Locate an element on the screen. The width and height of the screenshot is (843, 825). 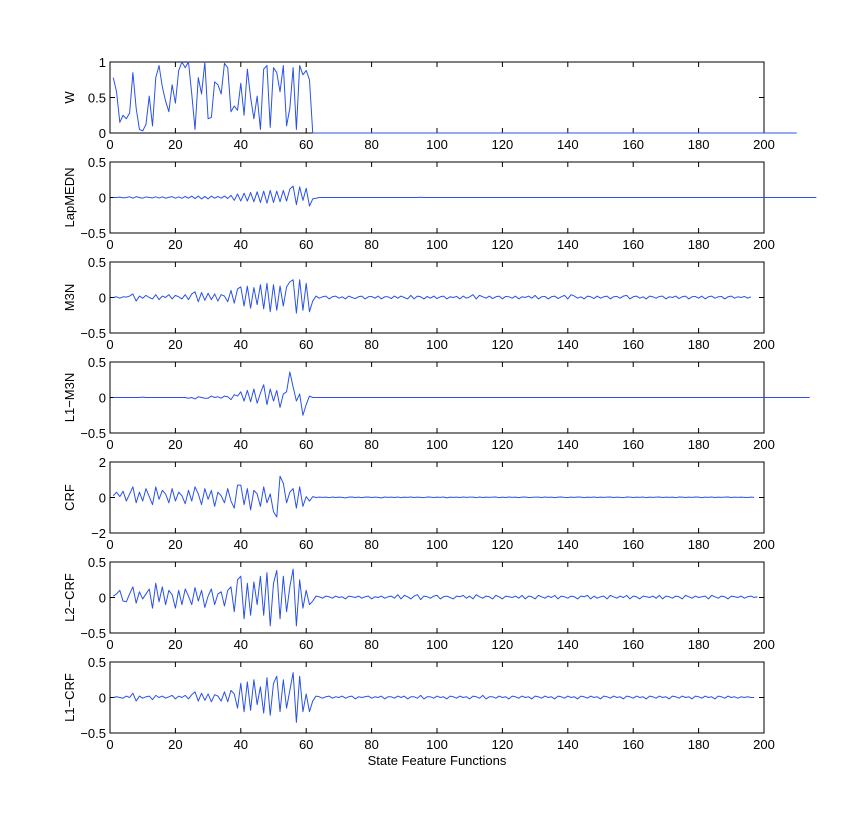
y-axis-label: L1−M3N is located at coordinates (69, 398).